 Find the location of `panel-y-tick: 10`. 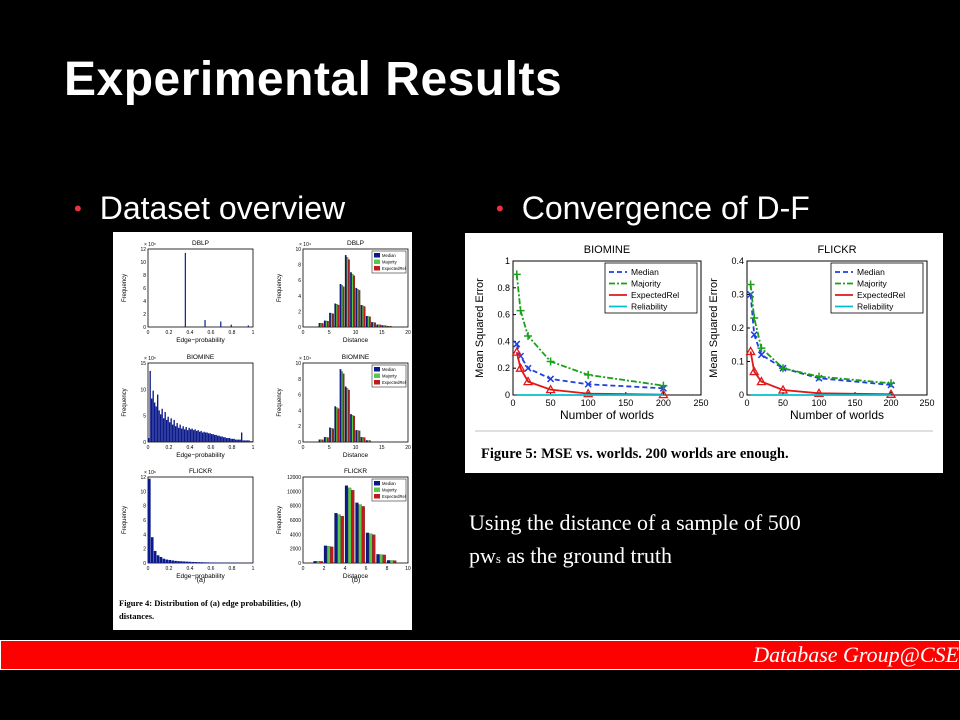

panel-y-tick: 10 is located at coordinates (298, 250).